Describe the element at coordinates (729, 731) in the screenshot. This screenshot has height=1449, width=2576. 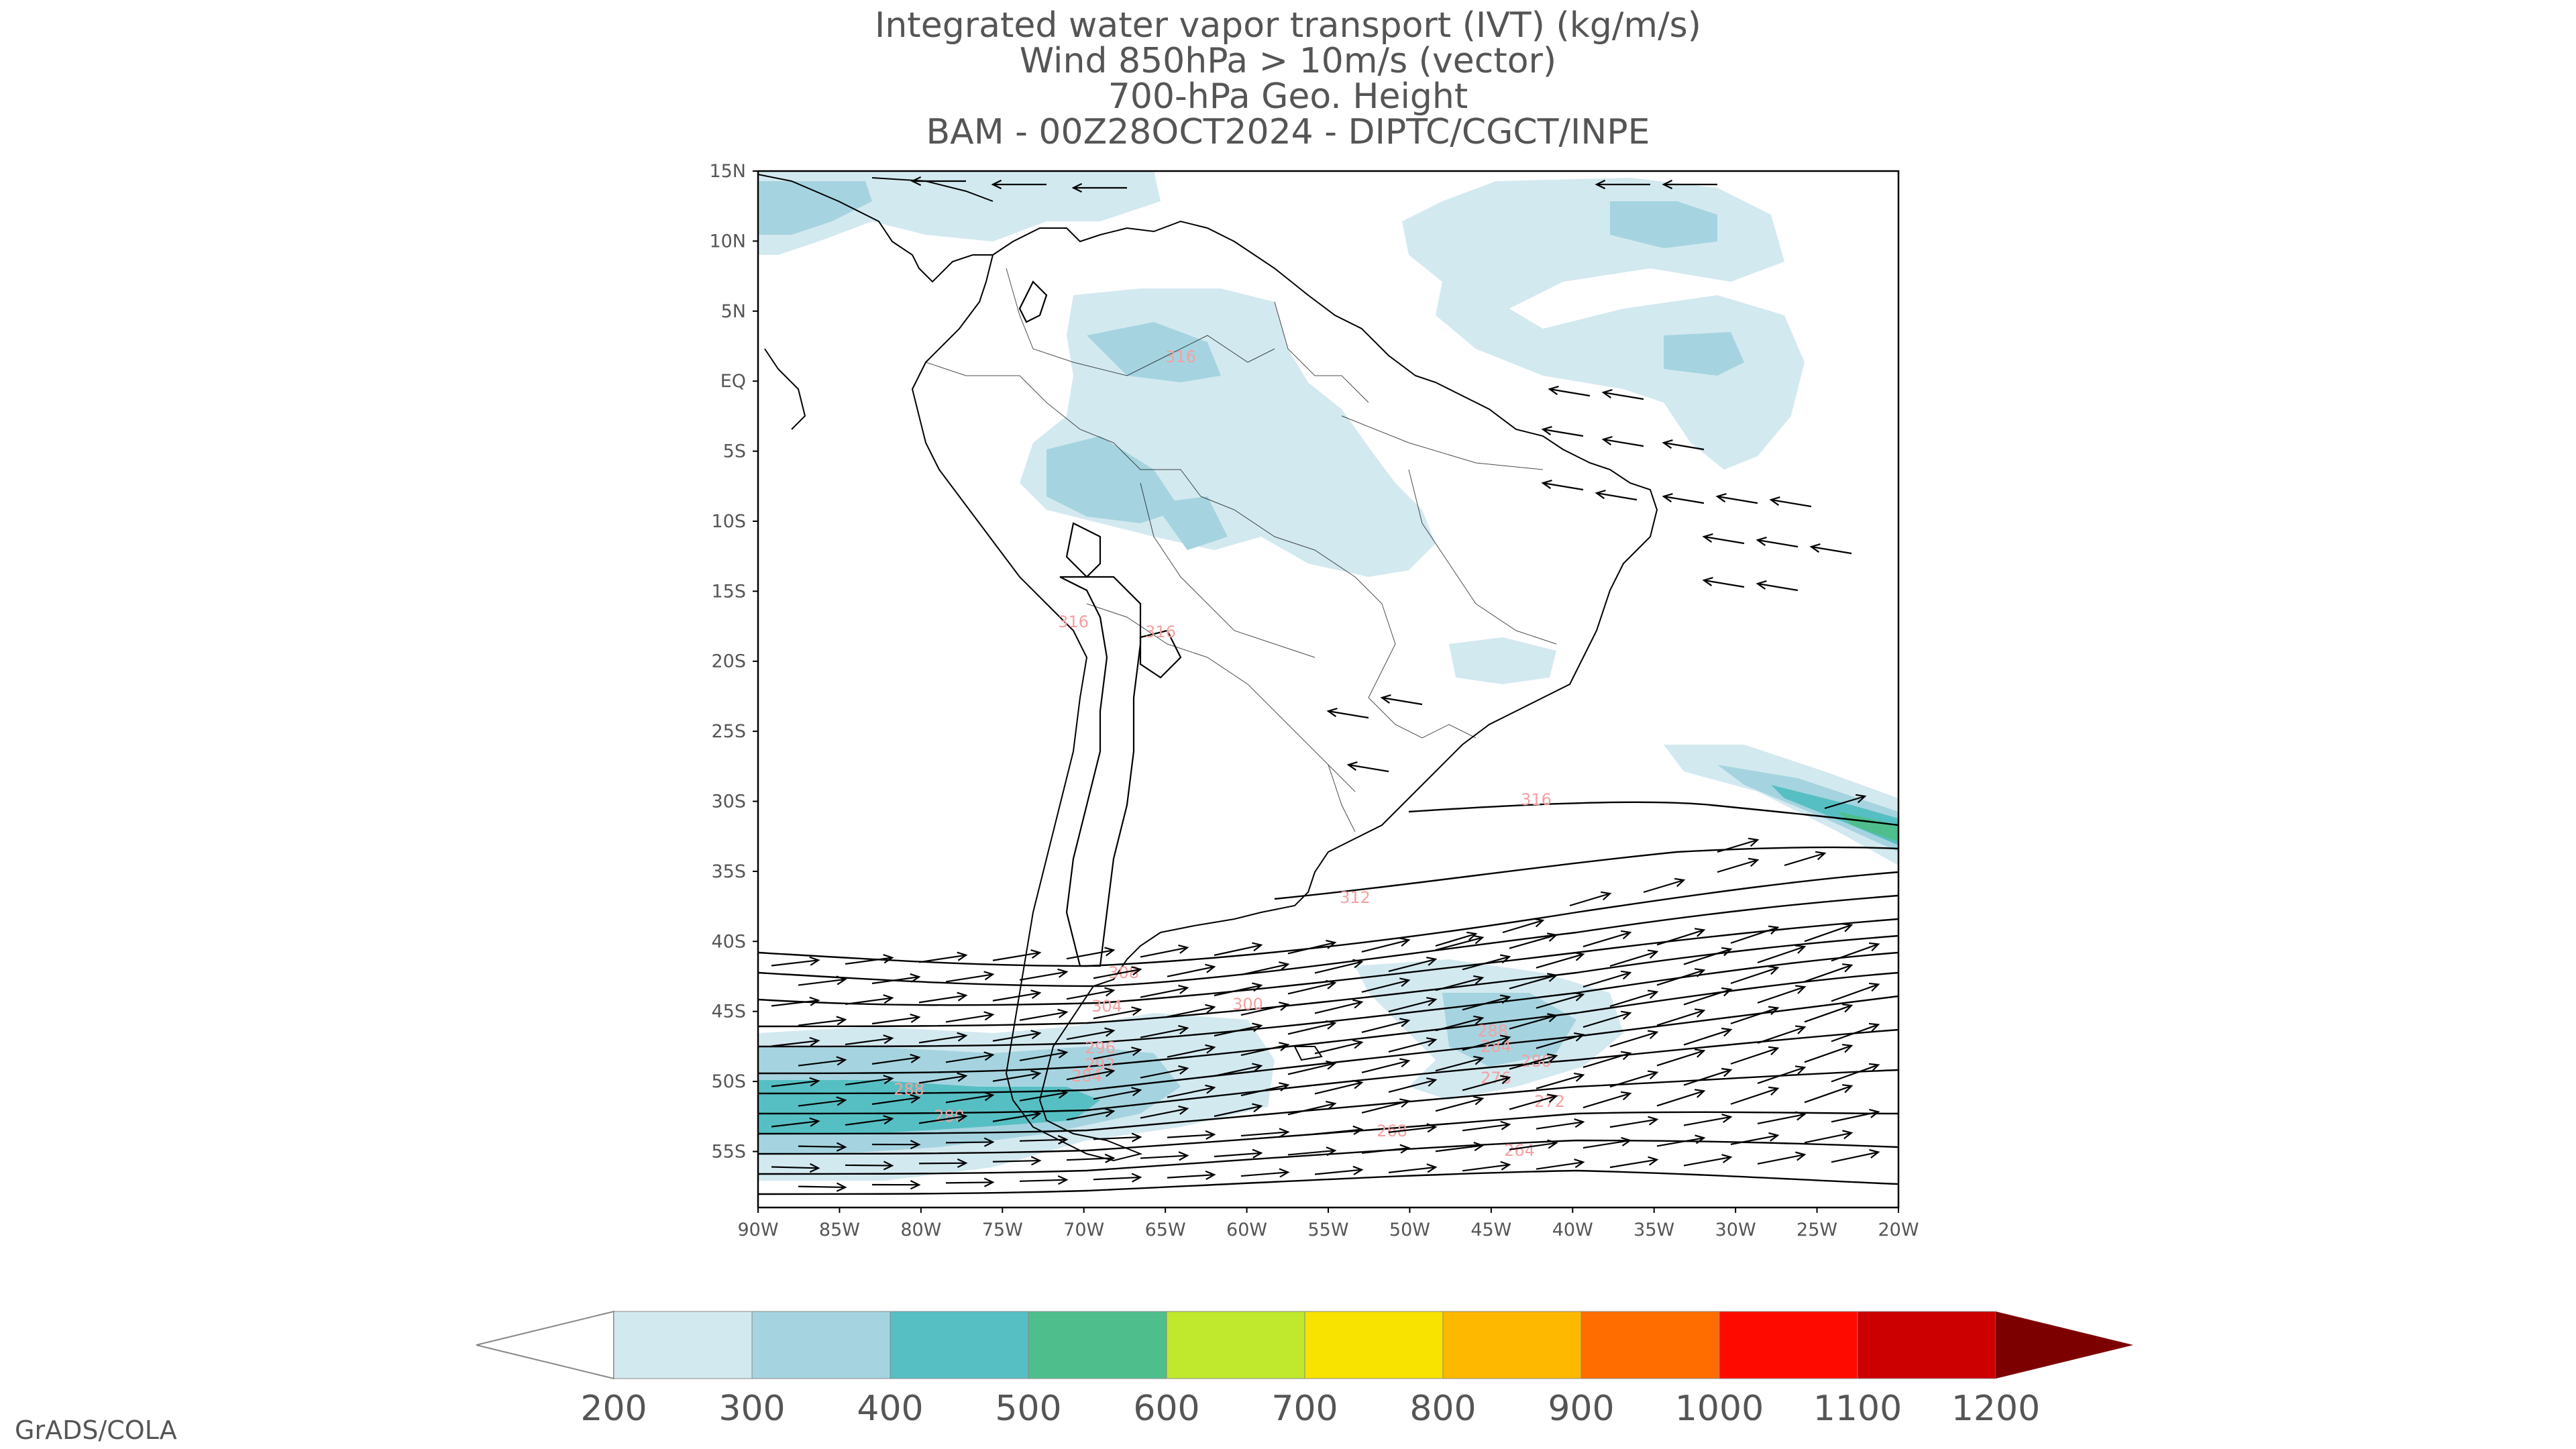
I see `lat-tick-label: 25S` at that location.